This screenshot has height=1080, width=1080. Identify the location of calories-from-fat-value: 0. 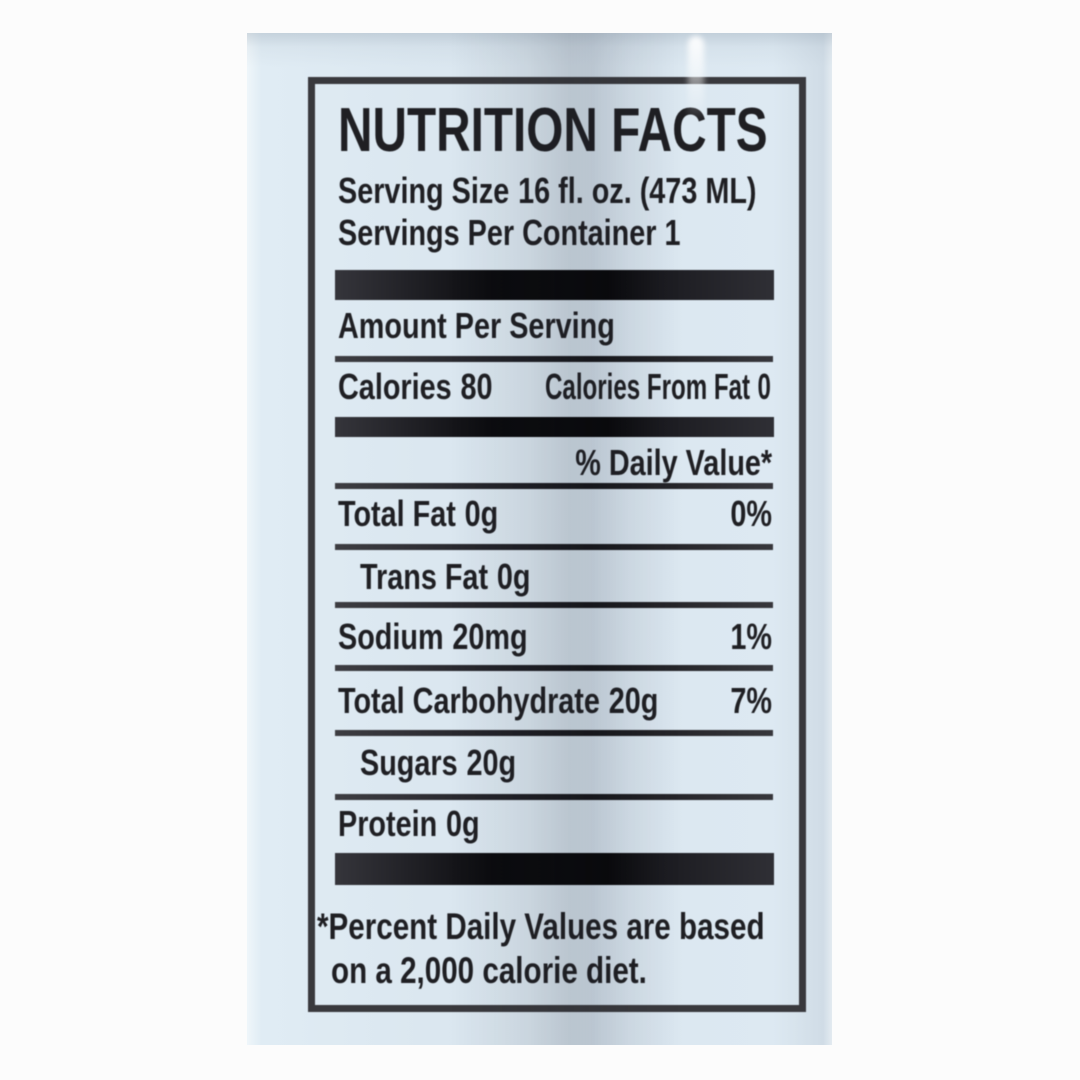
(764, 386).